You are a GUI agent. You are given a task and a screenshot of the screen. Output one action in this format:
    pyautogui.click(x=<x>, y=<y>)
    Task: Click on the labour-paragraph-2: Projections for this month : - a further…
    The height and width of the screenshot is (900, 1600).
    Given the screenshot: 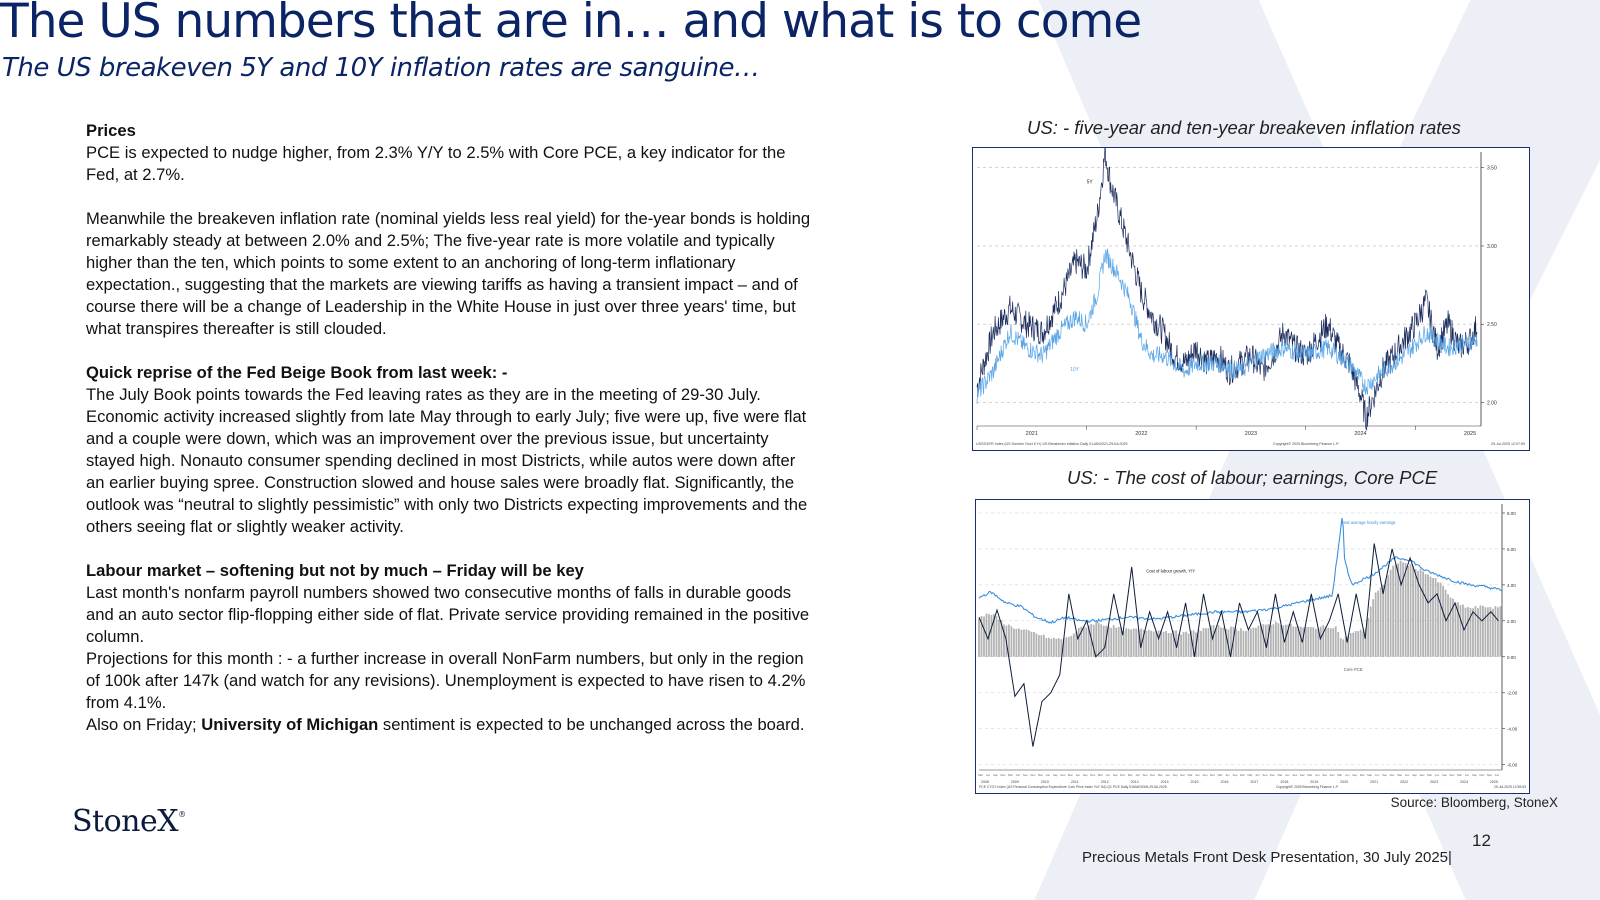 What is the action you would take?
    pyautogui.click(x=446, y=680)
    